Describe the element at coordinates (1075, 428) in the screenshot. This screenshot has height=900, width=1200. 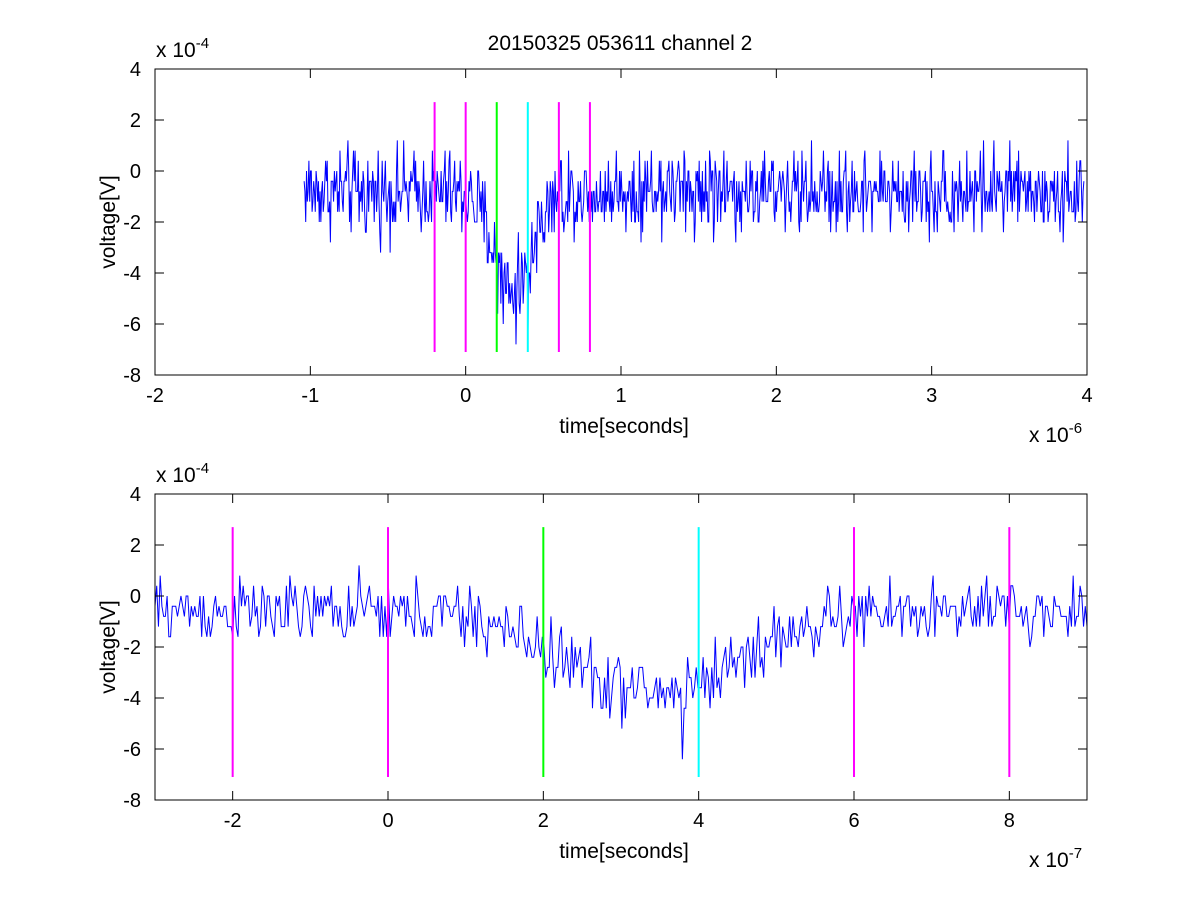
I see `x-exponent-sup: -6` at that location.